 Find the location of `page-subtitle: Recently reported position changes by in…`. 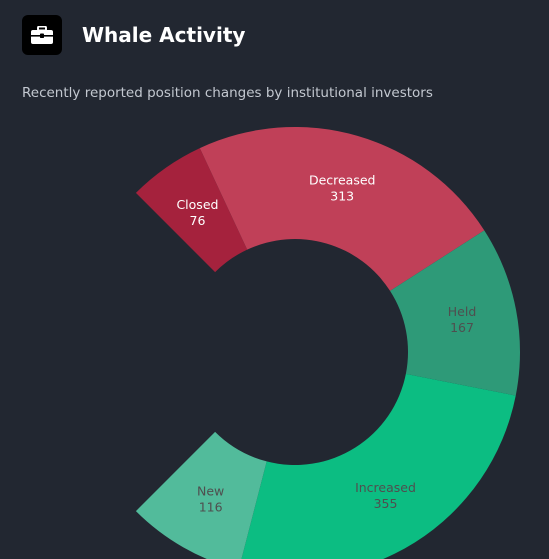

page-subtitle: Recently reported position changes by in… is located at coordinates (227, 93).